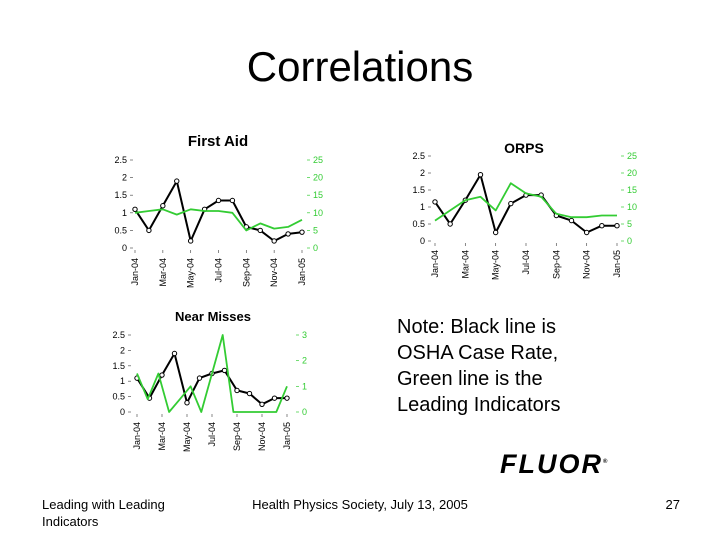  I want to click on chart-title: Near Misses, so click(213, 316).